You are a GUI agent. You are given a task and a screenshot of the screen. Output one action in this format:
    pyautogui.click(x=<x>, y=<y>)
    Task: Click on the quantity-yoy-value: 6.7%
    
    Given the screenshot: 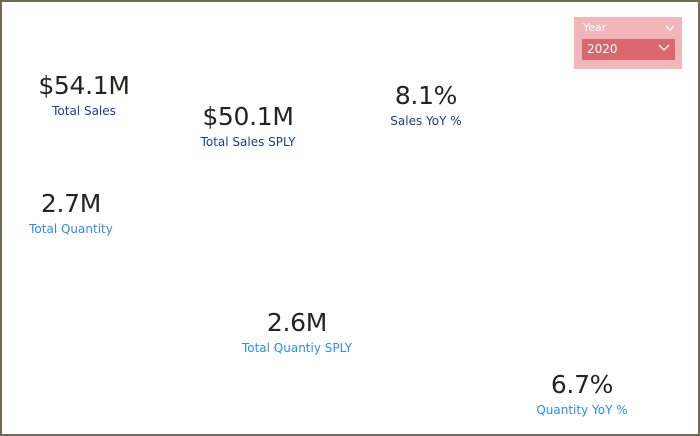 What is the action you would take?
    pyautogui.click(x=582, y=384)
    